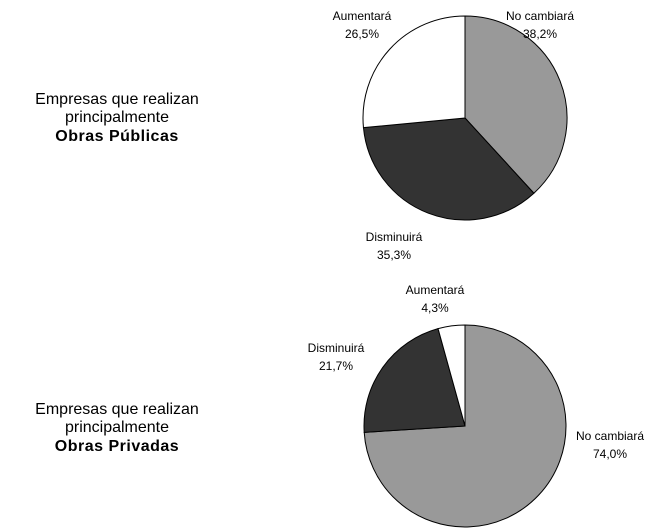 Image resolution: width=658 pixels, height=528 pixels. What do you see at coordinates (117, 446) in the screenshot?
I see `side-subtitle: Obras Privadas` at bounding box center [117, 446].